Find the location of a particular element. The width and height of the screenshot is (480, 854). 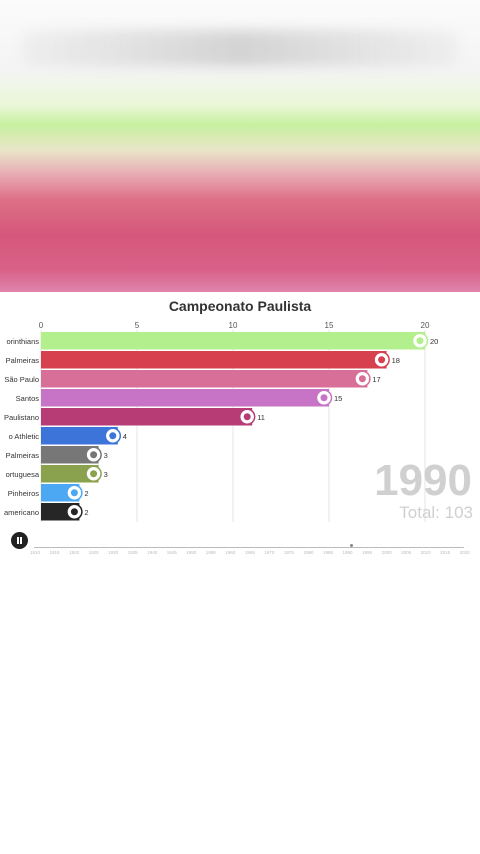

category-label: orinthians is located at coordinates (22, 341).